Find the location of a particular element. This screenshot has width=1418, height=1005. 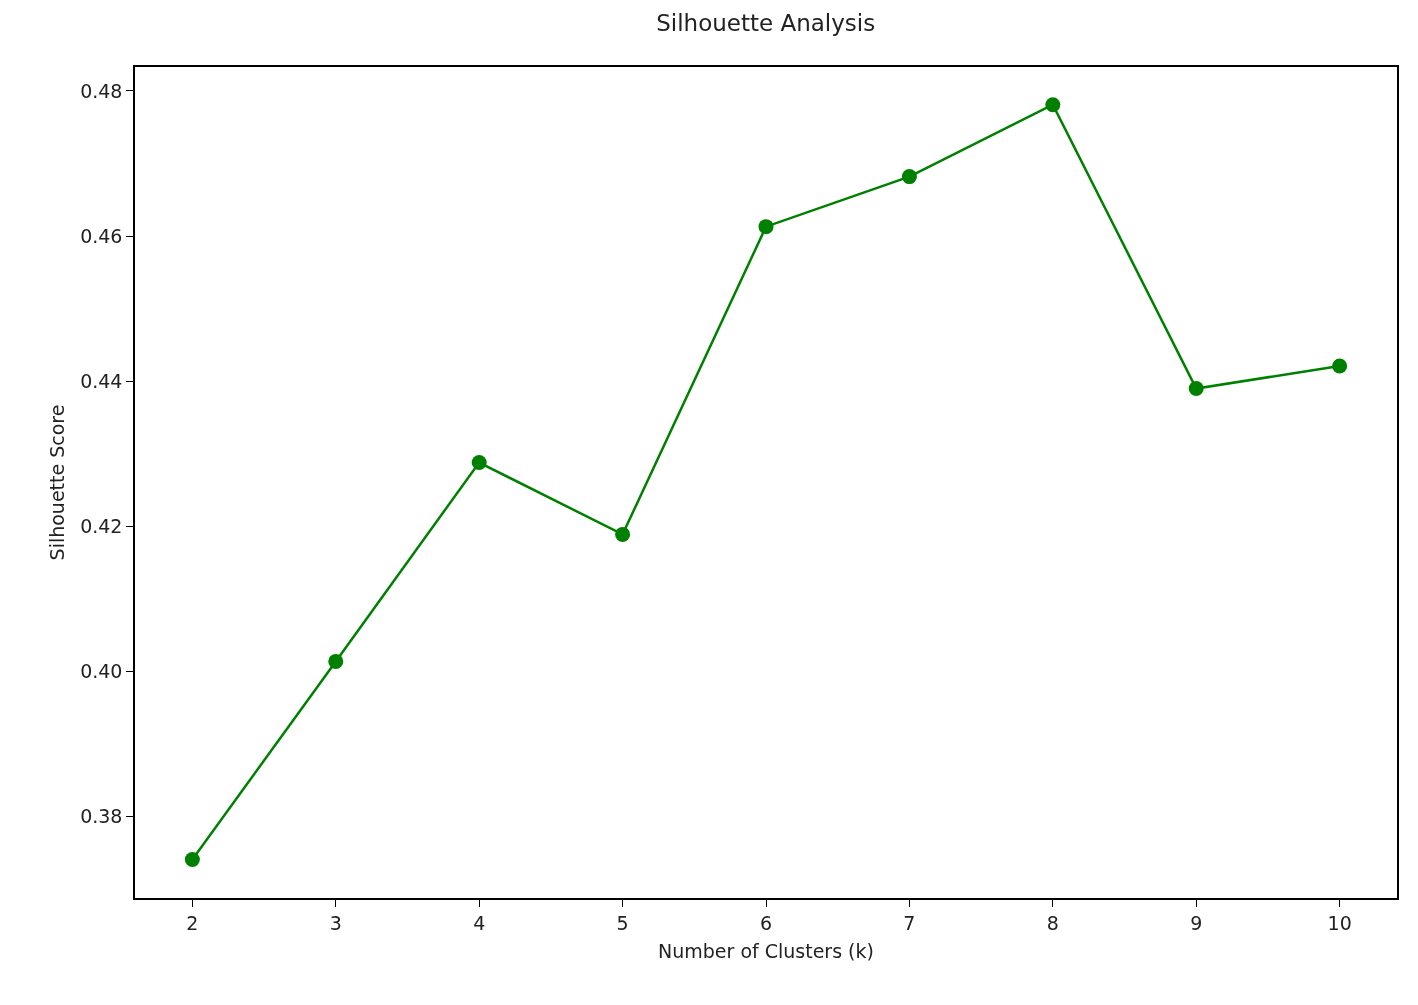

x-tick-label: 2 is located at coordinates (192, 922).